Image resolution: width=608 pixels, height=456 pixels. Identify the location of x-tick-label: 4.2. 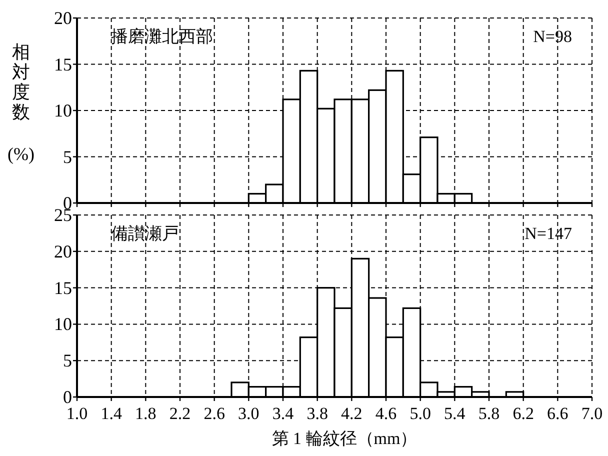
(351, 413).